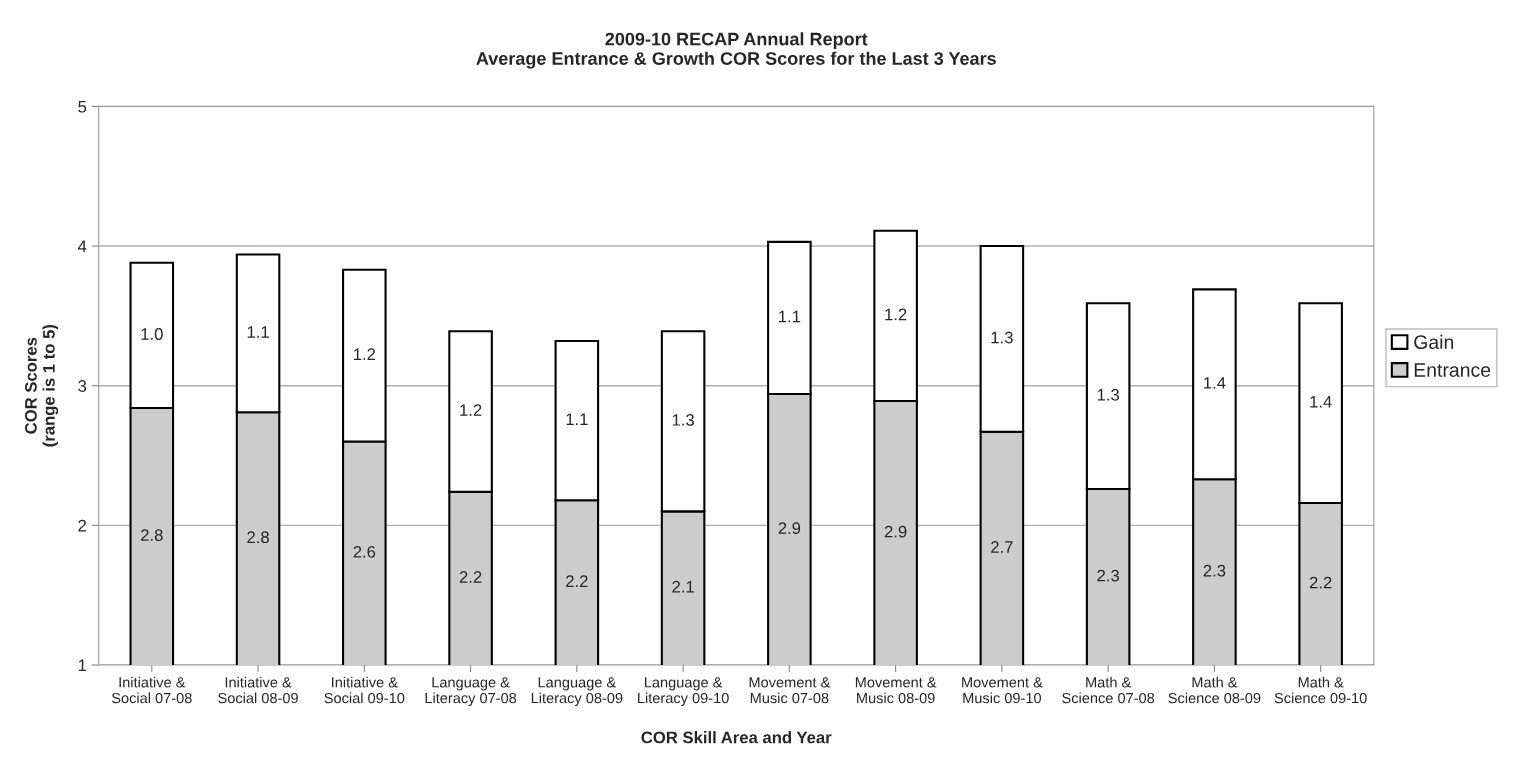  Describe the element at coordinates (1320, 690) in the screenshot. I see `x-tick-label: Math & Science 09-10` at that location.